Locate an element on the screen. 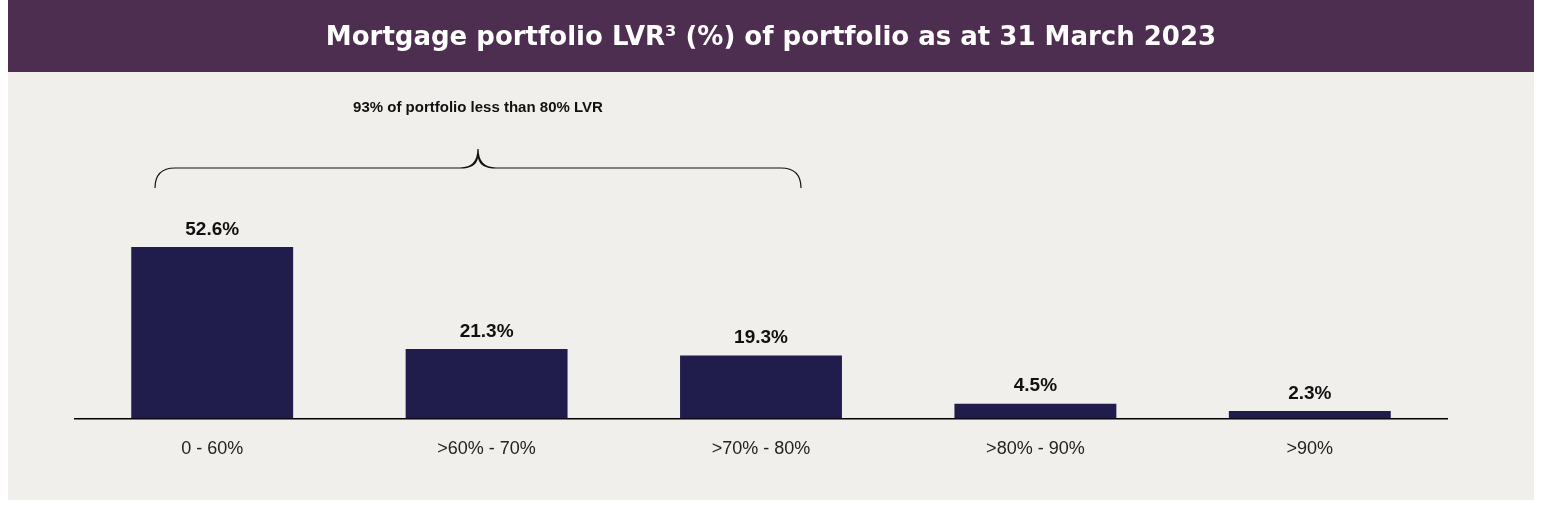 The height and width of the screenshot is (510, 1542). x-tick-label: >70% - 80% is located at coordinates (761, 448).